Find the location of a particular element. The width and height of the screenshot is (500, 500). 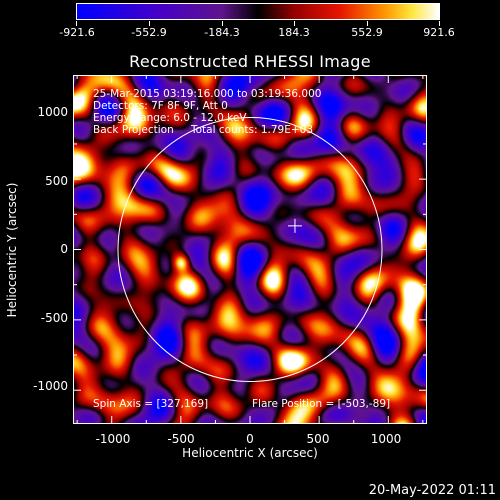

colorbar is located at coordinates (258, 11).